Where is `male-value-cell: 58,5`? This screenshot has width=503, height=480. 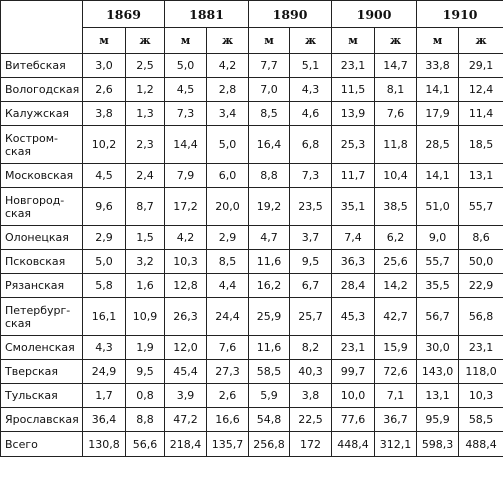 male-value-cell: 58,5 is located at coordinates (269, 371).